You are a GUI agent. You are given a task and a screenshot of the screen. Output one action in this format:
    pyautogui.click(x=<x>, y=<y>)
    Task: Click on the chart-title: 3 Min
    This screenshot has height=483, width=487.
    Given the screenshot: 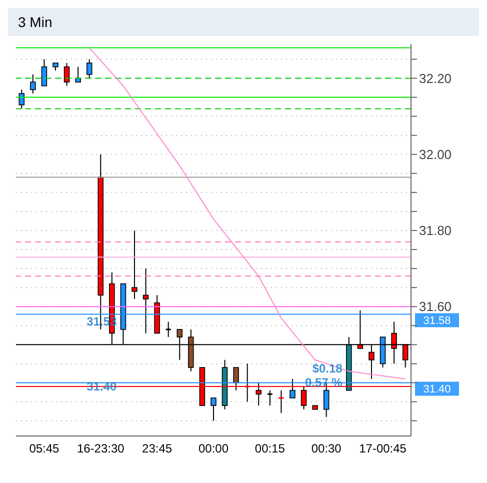 What is the action you would take?
    pyautogui.click(x=243, y=22)
    